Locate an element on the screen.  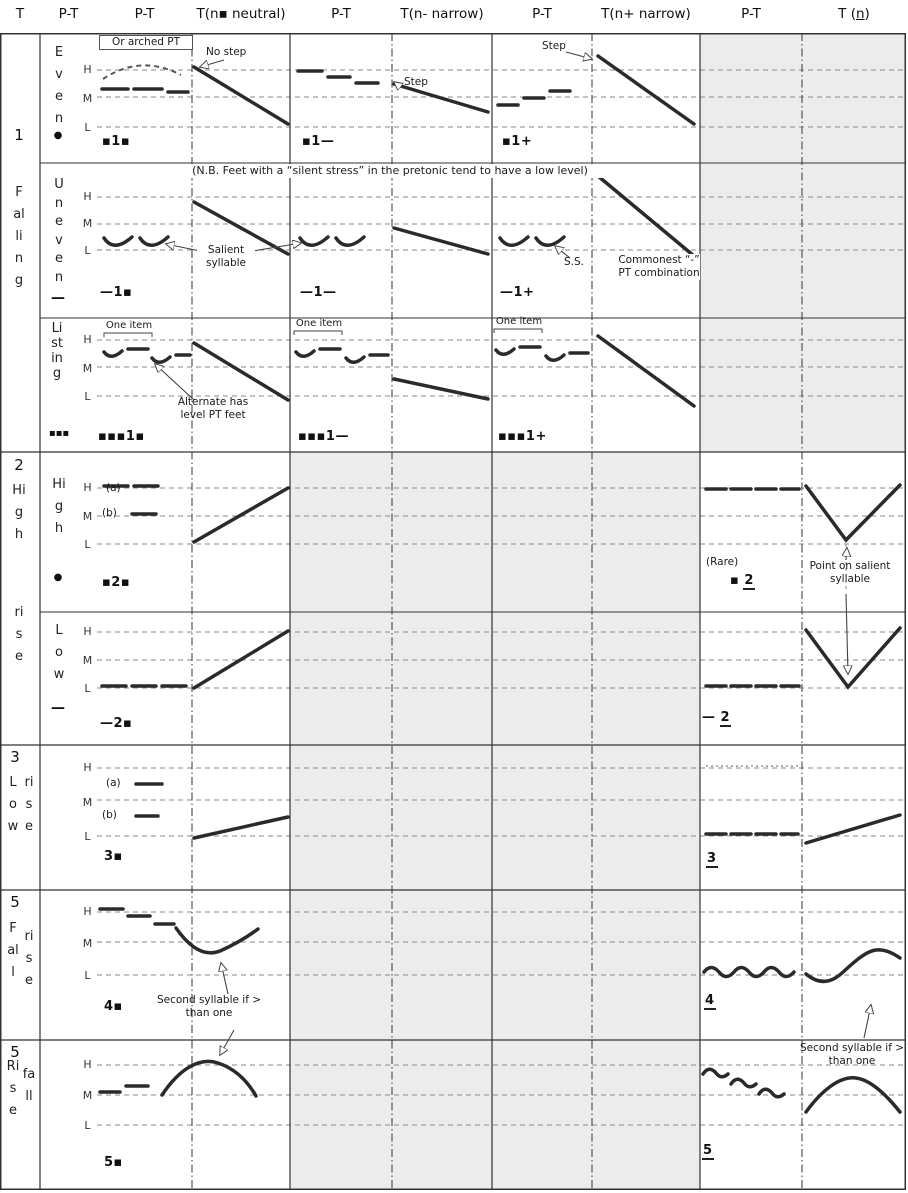
uneven-pretonic-narrow-minus is located at coordinates (332, 241).